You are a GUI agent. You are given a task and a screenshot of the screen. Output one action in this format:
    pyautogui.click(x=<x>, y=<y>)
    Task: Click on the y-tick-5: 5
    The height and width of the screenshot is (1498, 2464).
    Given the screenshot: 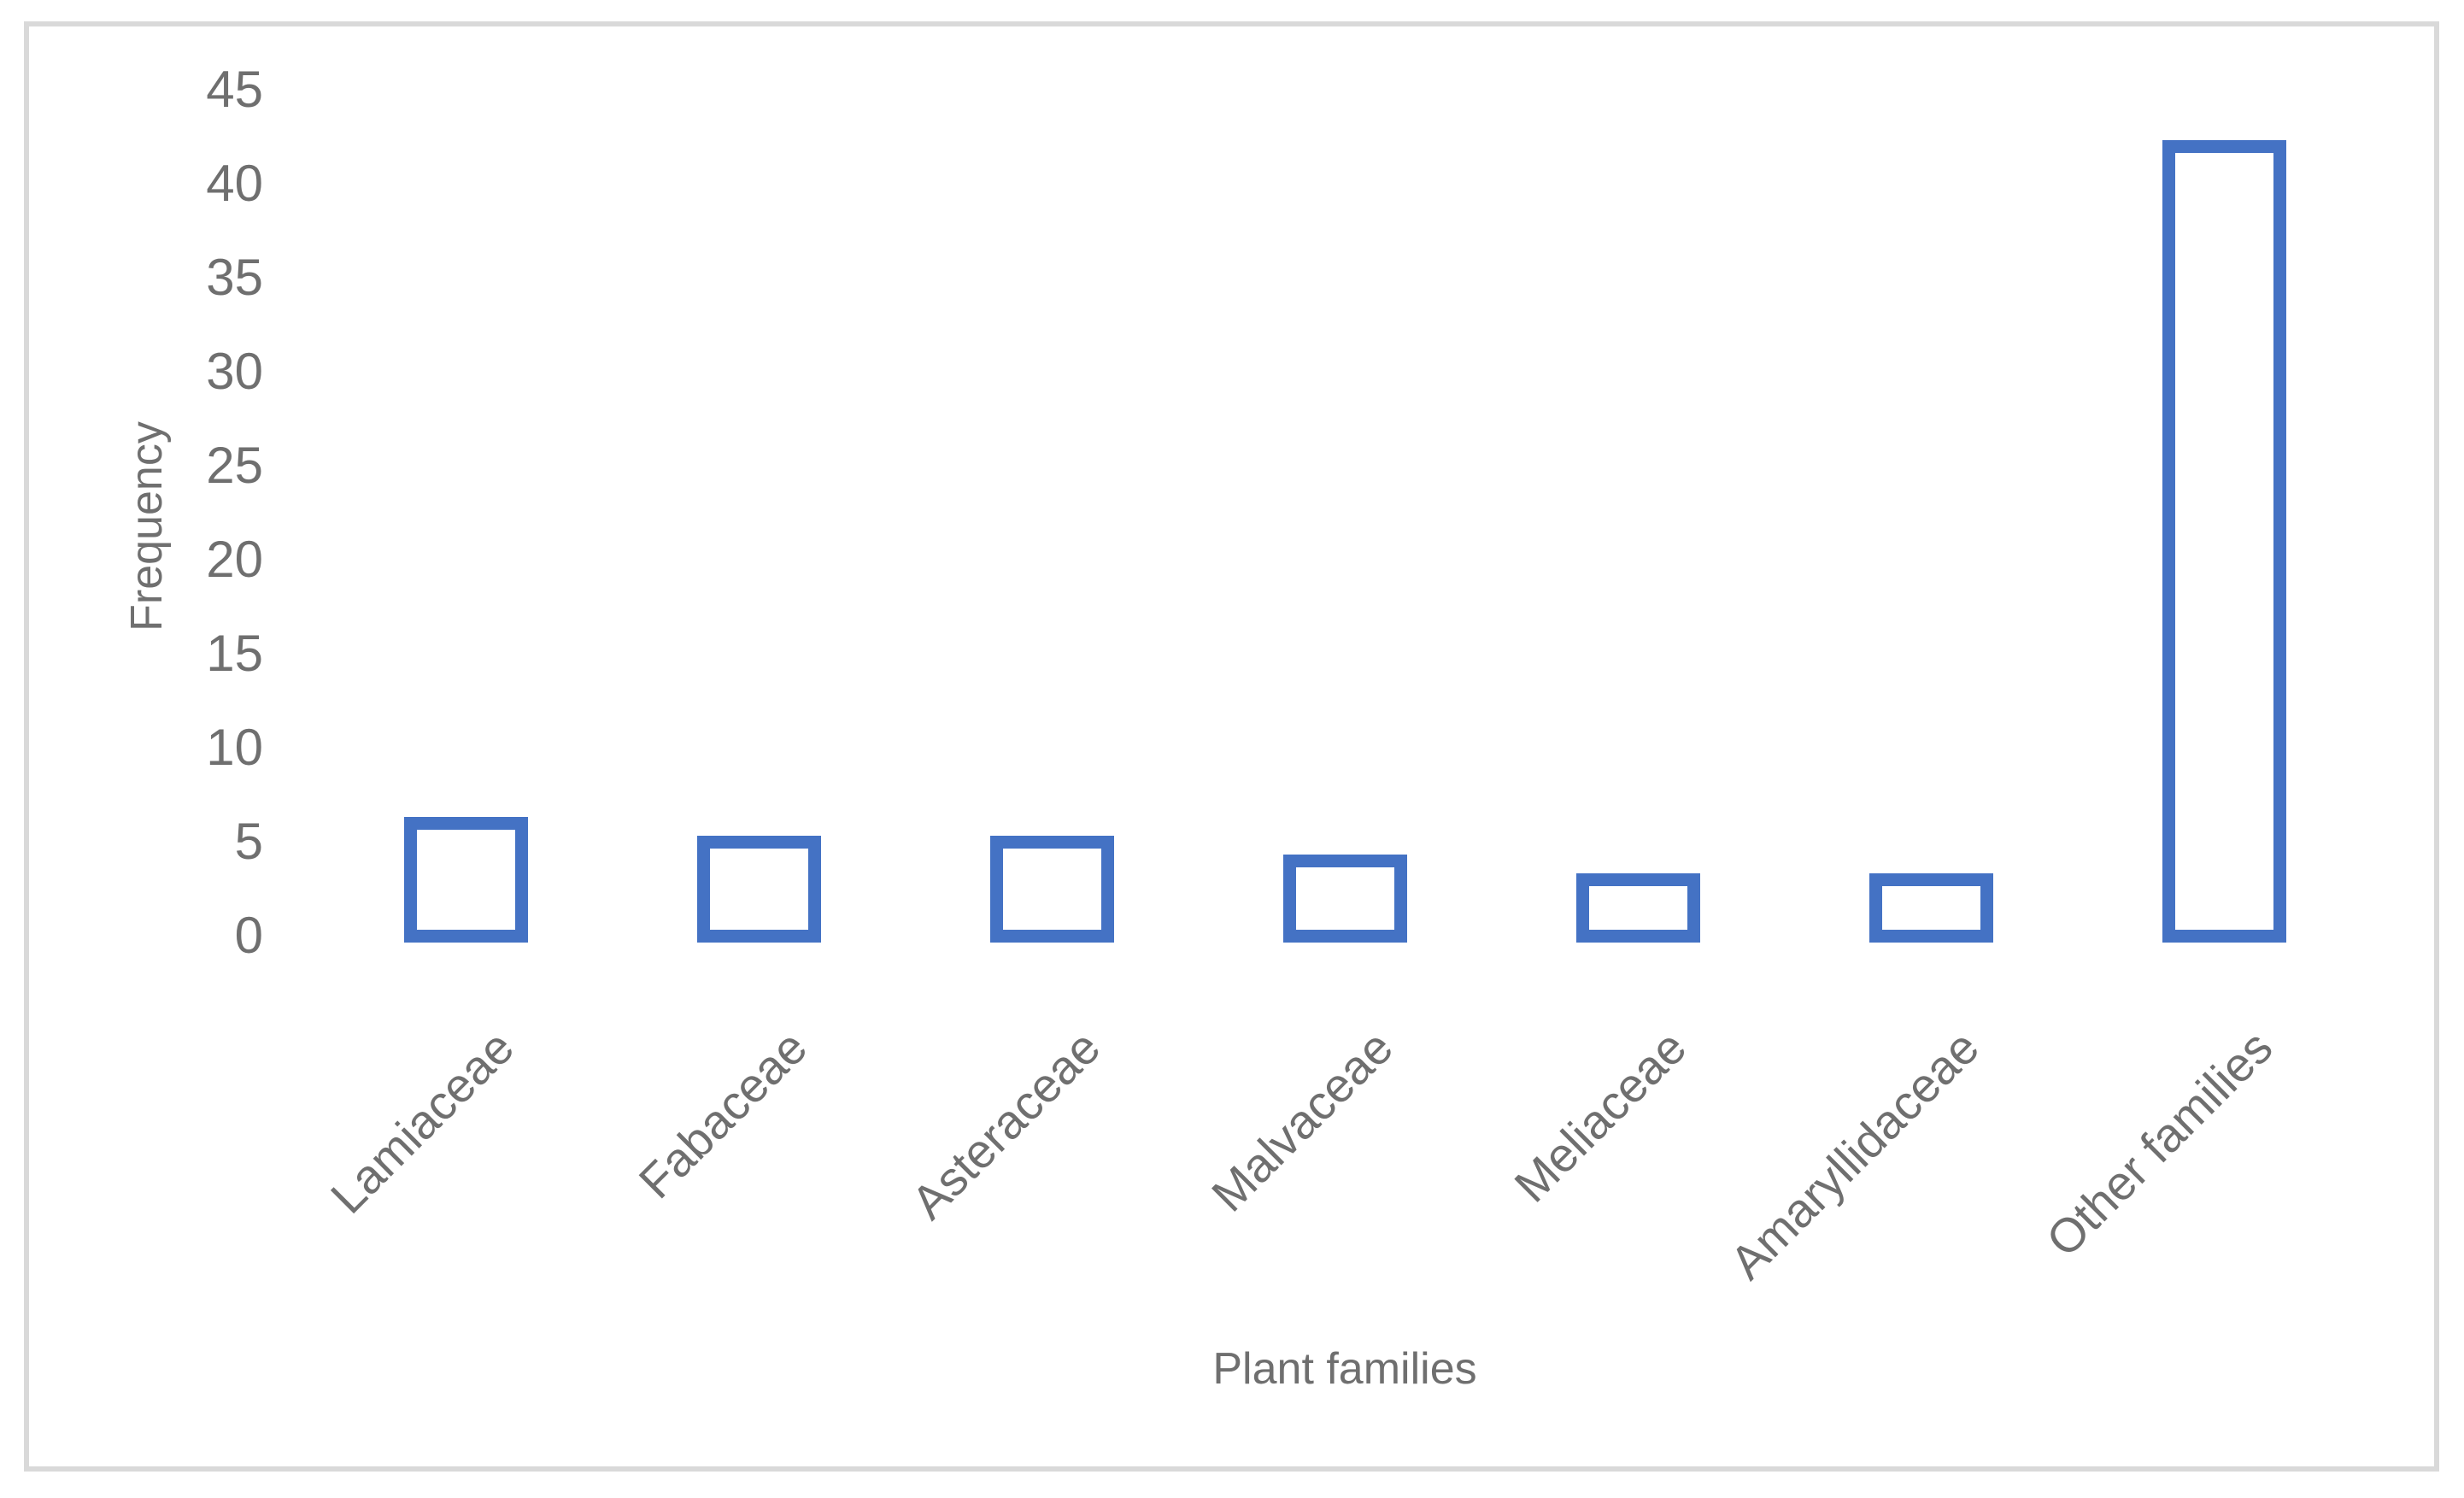 What is the action you would take?
    pyautogui.click(x=248, y=842)
    